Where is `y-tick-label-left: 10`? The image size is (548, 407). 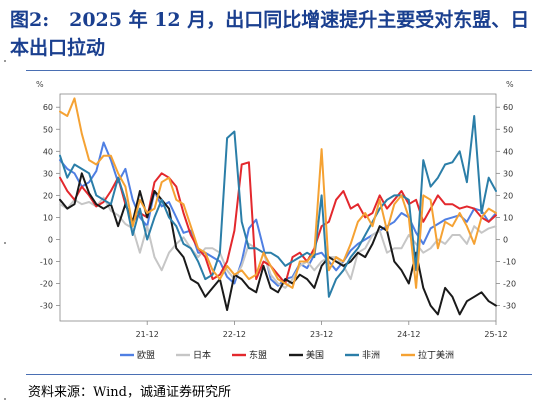
y-tick-label-left: 10 is located at coordinates (48, 217).